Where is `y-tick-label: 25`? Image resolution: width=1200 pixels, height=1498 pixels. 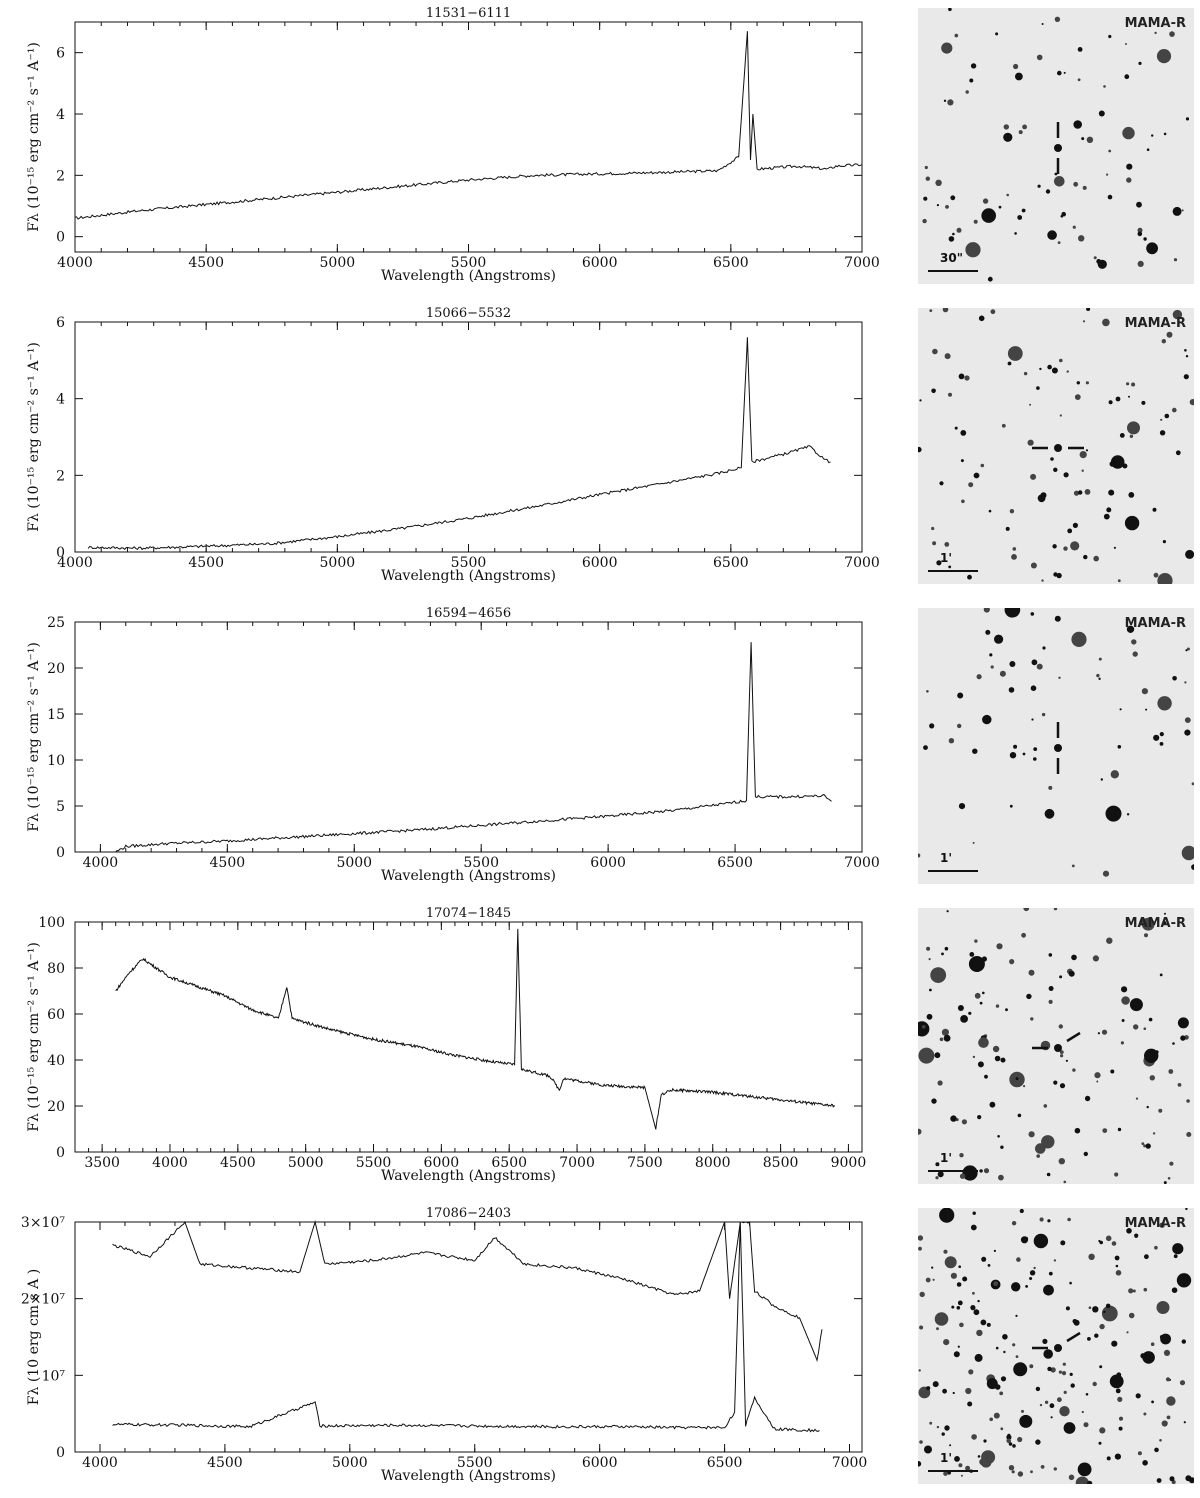 y-tick-label: 25 is located at coordinates (56, 623).